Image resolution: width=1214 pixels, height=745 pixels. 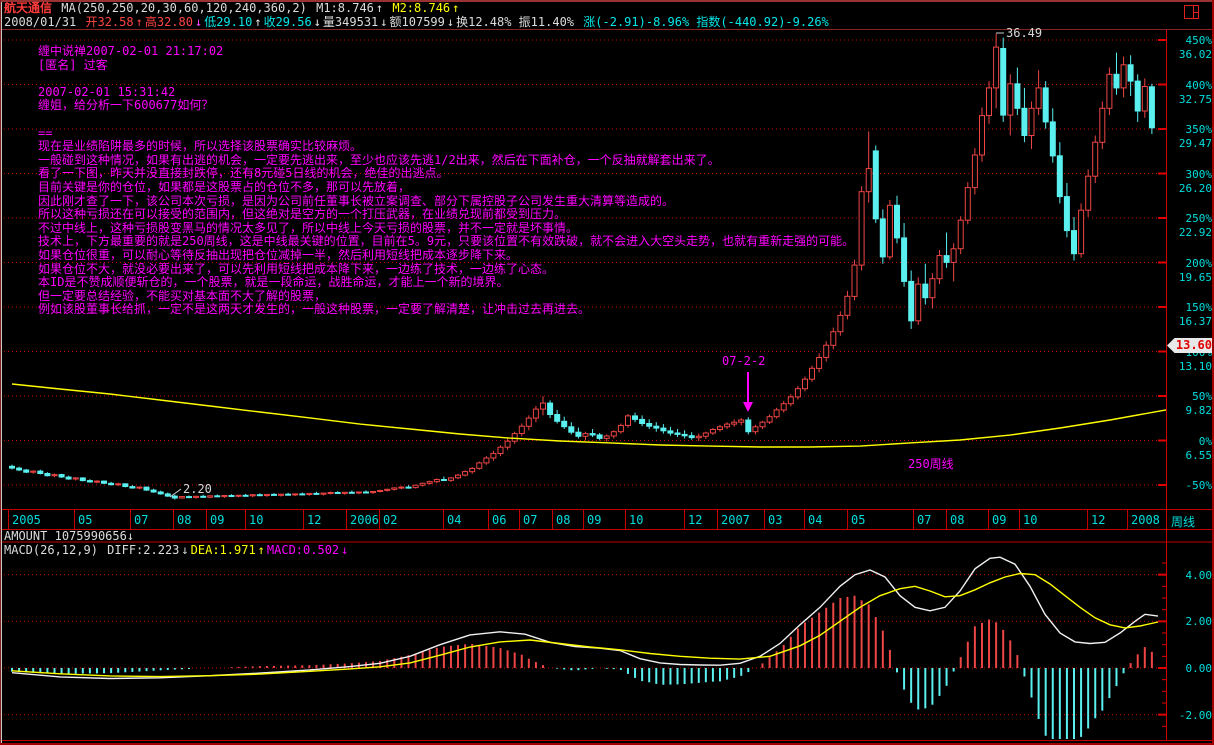 I want to click on price-axis-price-label: 13.10, so click(x=1195, y=366).